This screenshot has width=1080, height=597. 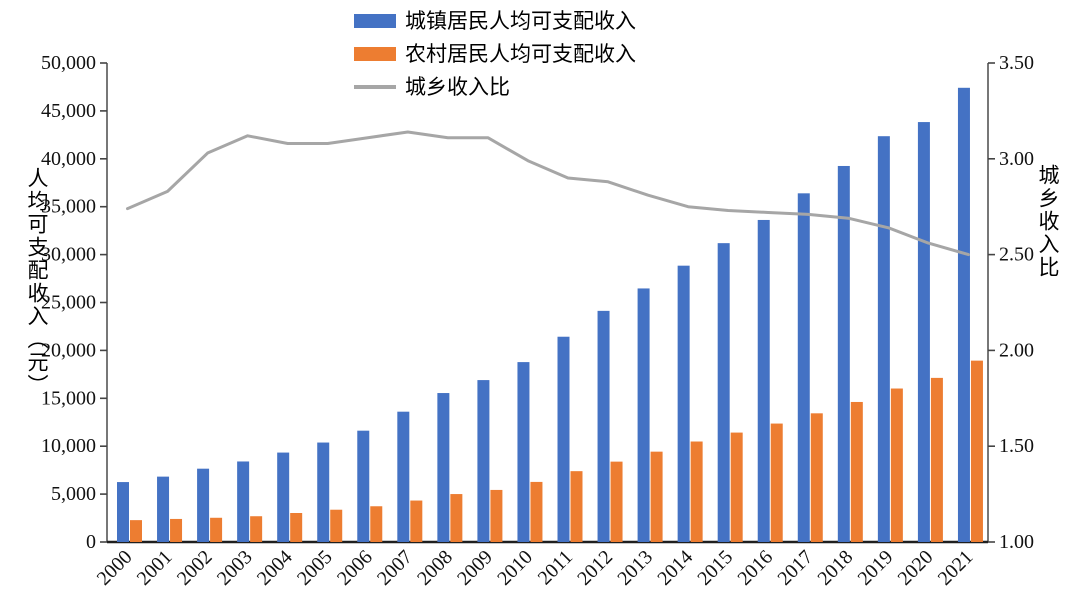 I want to click on bar-urban-2006, so click(x=363, y=486).